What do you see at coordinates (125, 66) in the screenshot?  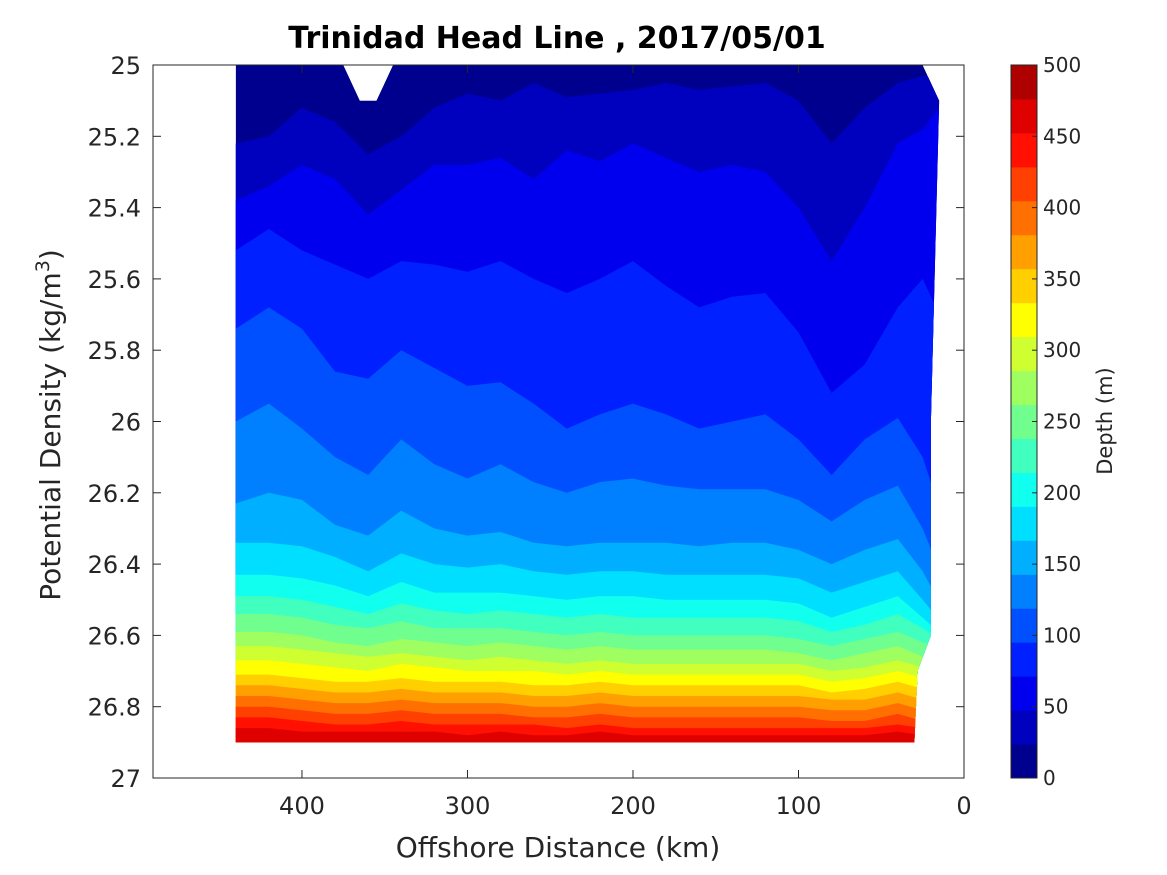 I see `y-tick-label: 25` at bounding box center [125, 66].